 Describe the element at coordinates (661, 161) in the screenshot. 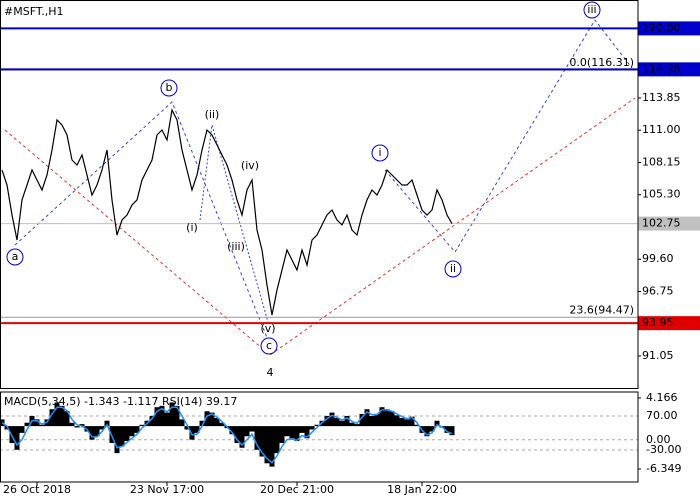

I see `y-tick-label: 108.15` at that location.